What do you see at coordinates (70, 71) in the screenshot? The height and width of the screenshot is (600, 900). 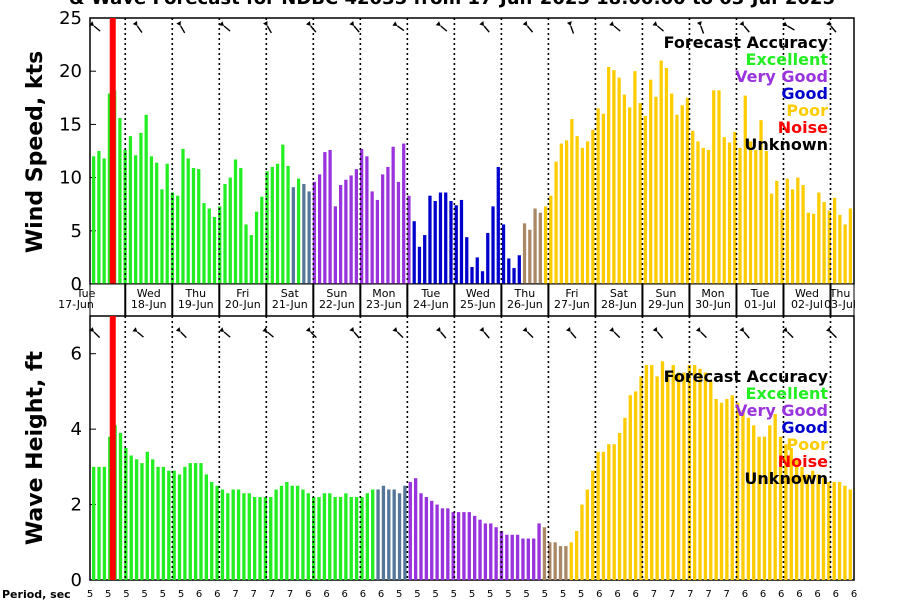 I see `wind-y-tick-label: 20` at bounding box center [70, 71].